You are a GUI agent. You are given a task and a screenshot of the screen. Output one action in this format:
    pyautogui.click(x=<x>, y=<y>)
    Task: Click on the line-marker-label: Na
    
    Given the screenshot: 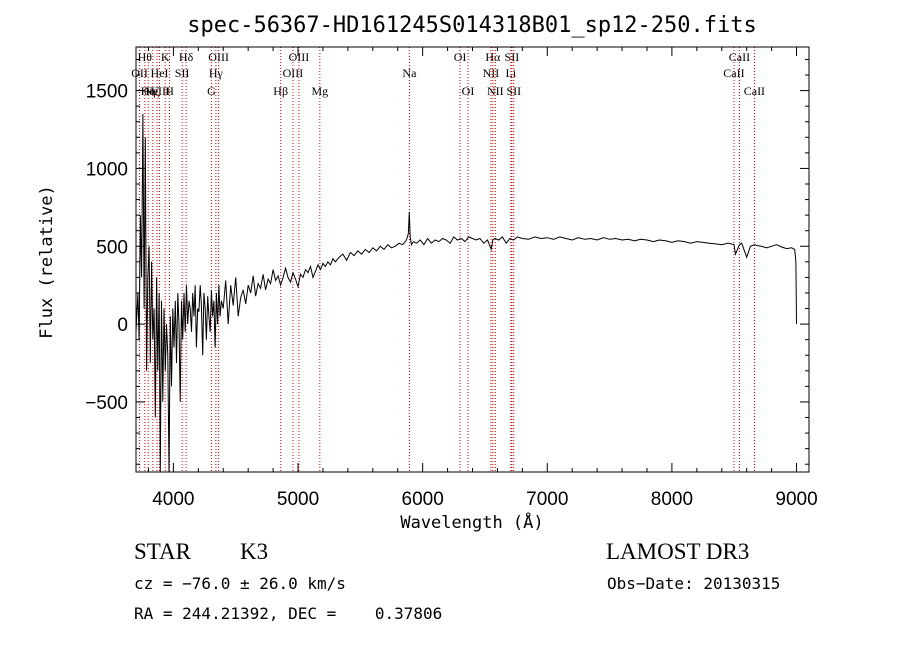 What is the action you would take?
    pyautogui.click(x=409, y=73)
    